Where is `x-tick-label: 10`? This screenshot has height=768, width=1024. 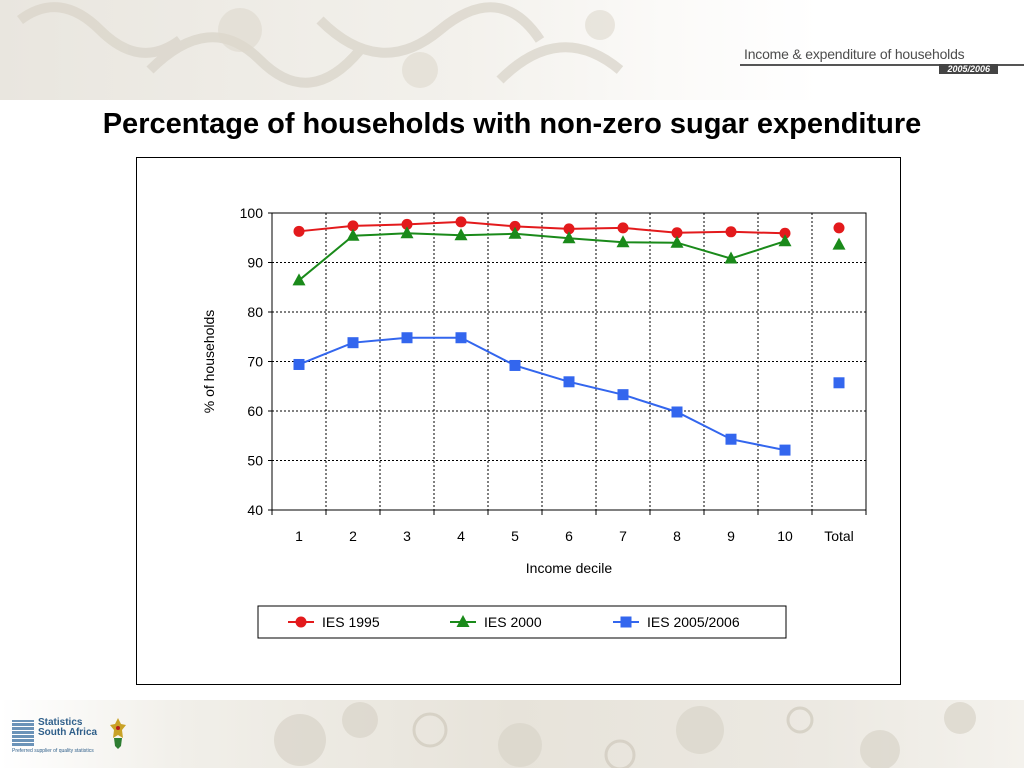 x-tick-label: 10 is located at coordinates (785, 536).